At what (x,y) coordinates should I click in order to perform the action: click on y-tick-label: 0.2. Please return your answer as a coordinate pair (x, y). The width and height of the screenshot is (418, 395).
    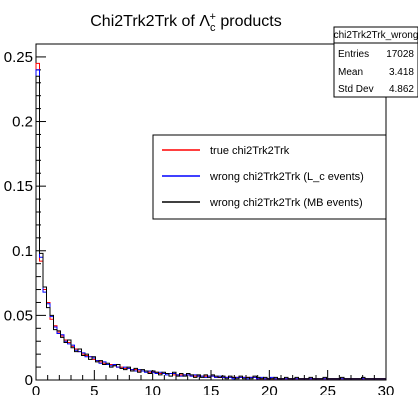
    Looking at the image, I should click on (22, 122).